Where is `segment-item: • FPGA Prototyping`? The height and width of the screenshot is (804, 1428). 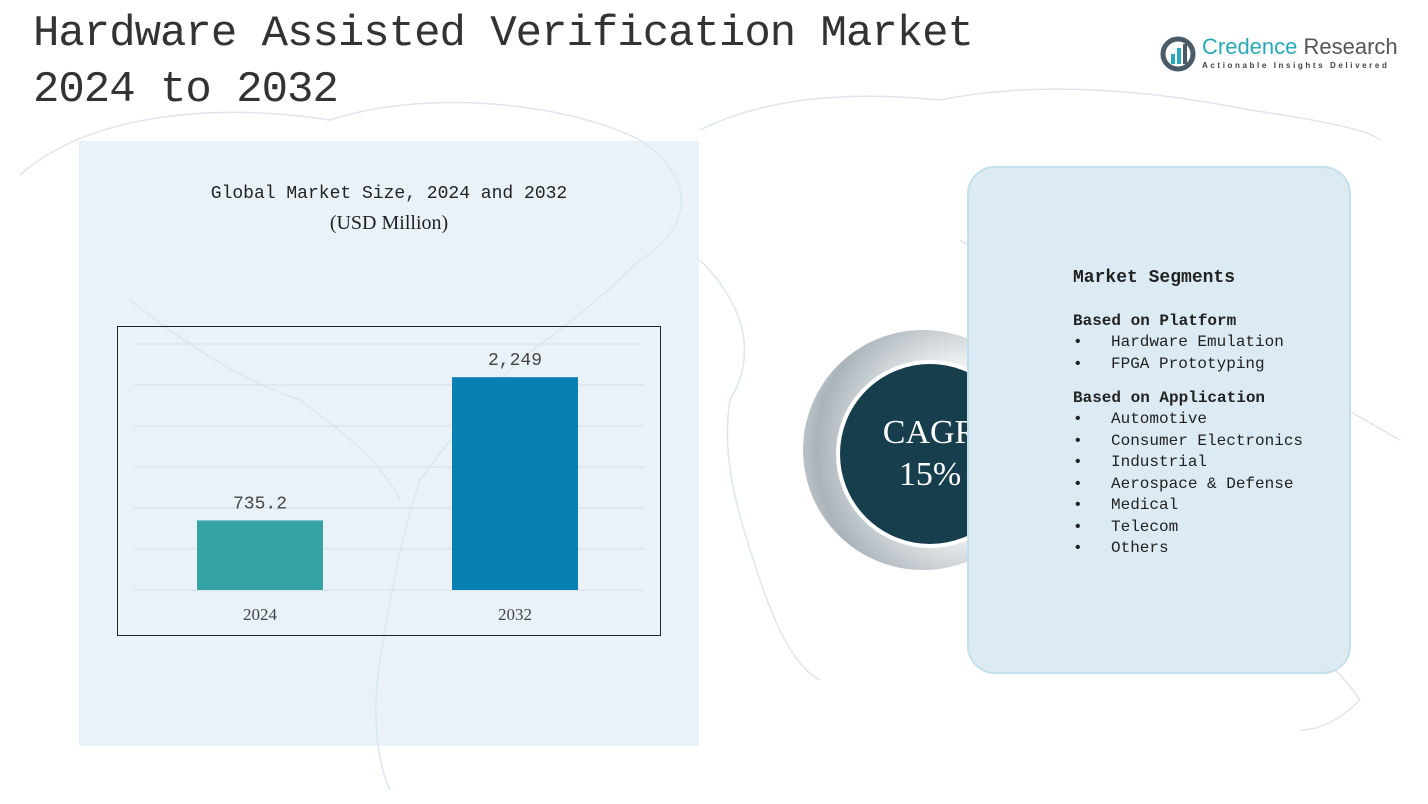
segment-item: • FPGA Prototyping is located at coordinates (1188, 365).